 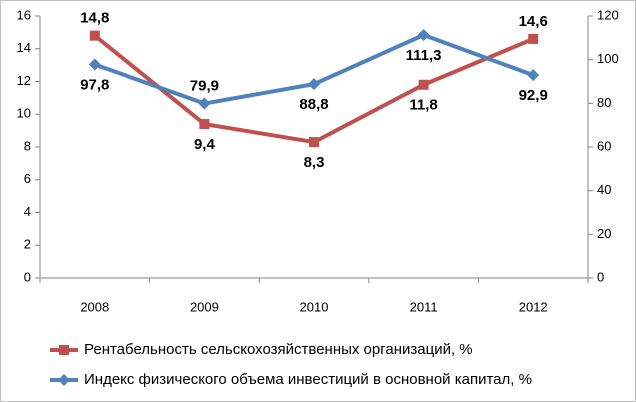 I want to click on y-tick-label: 16, so click(x=24, y=14).